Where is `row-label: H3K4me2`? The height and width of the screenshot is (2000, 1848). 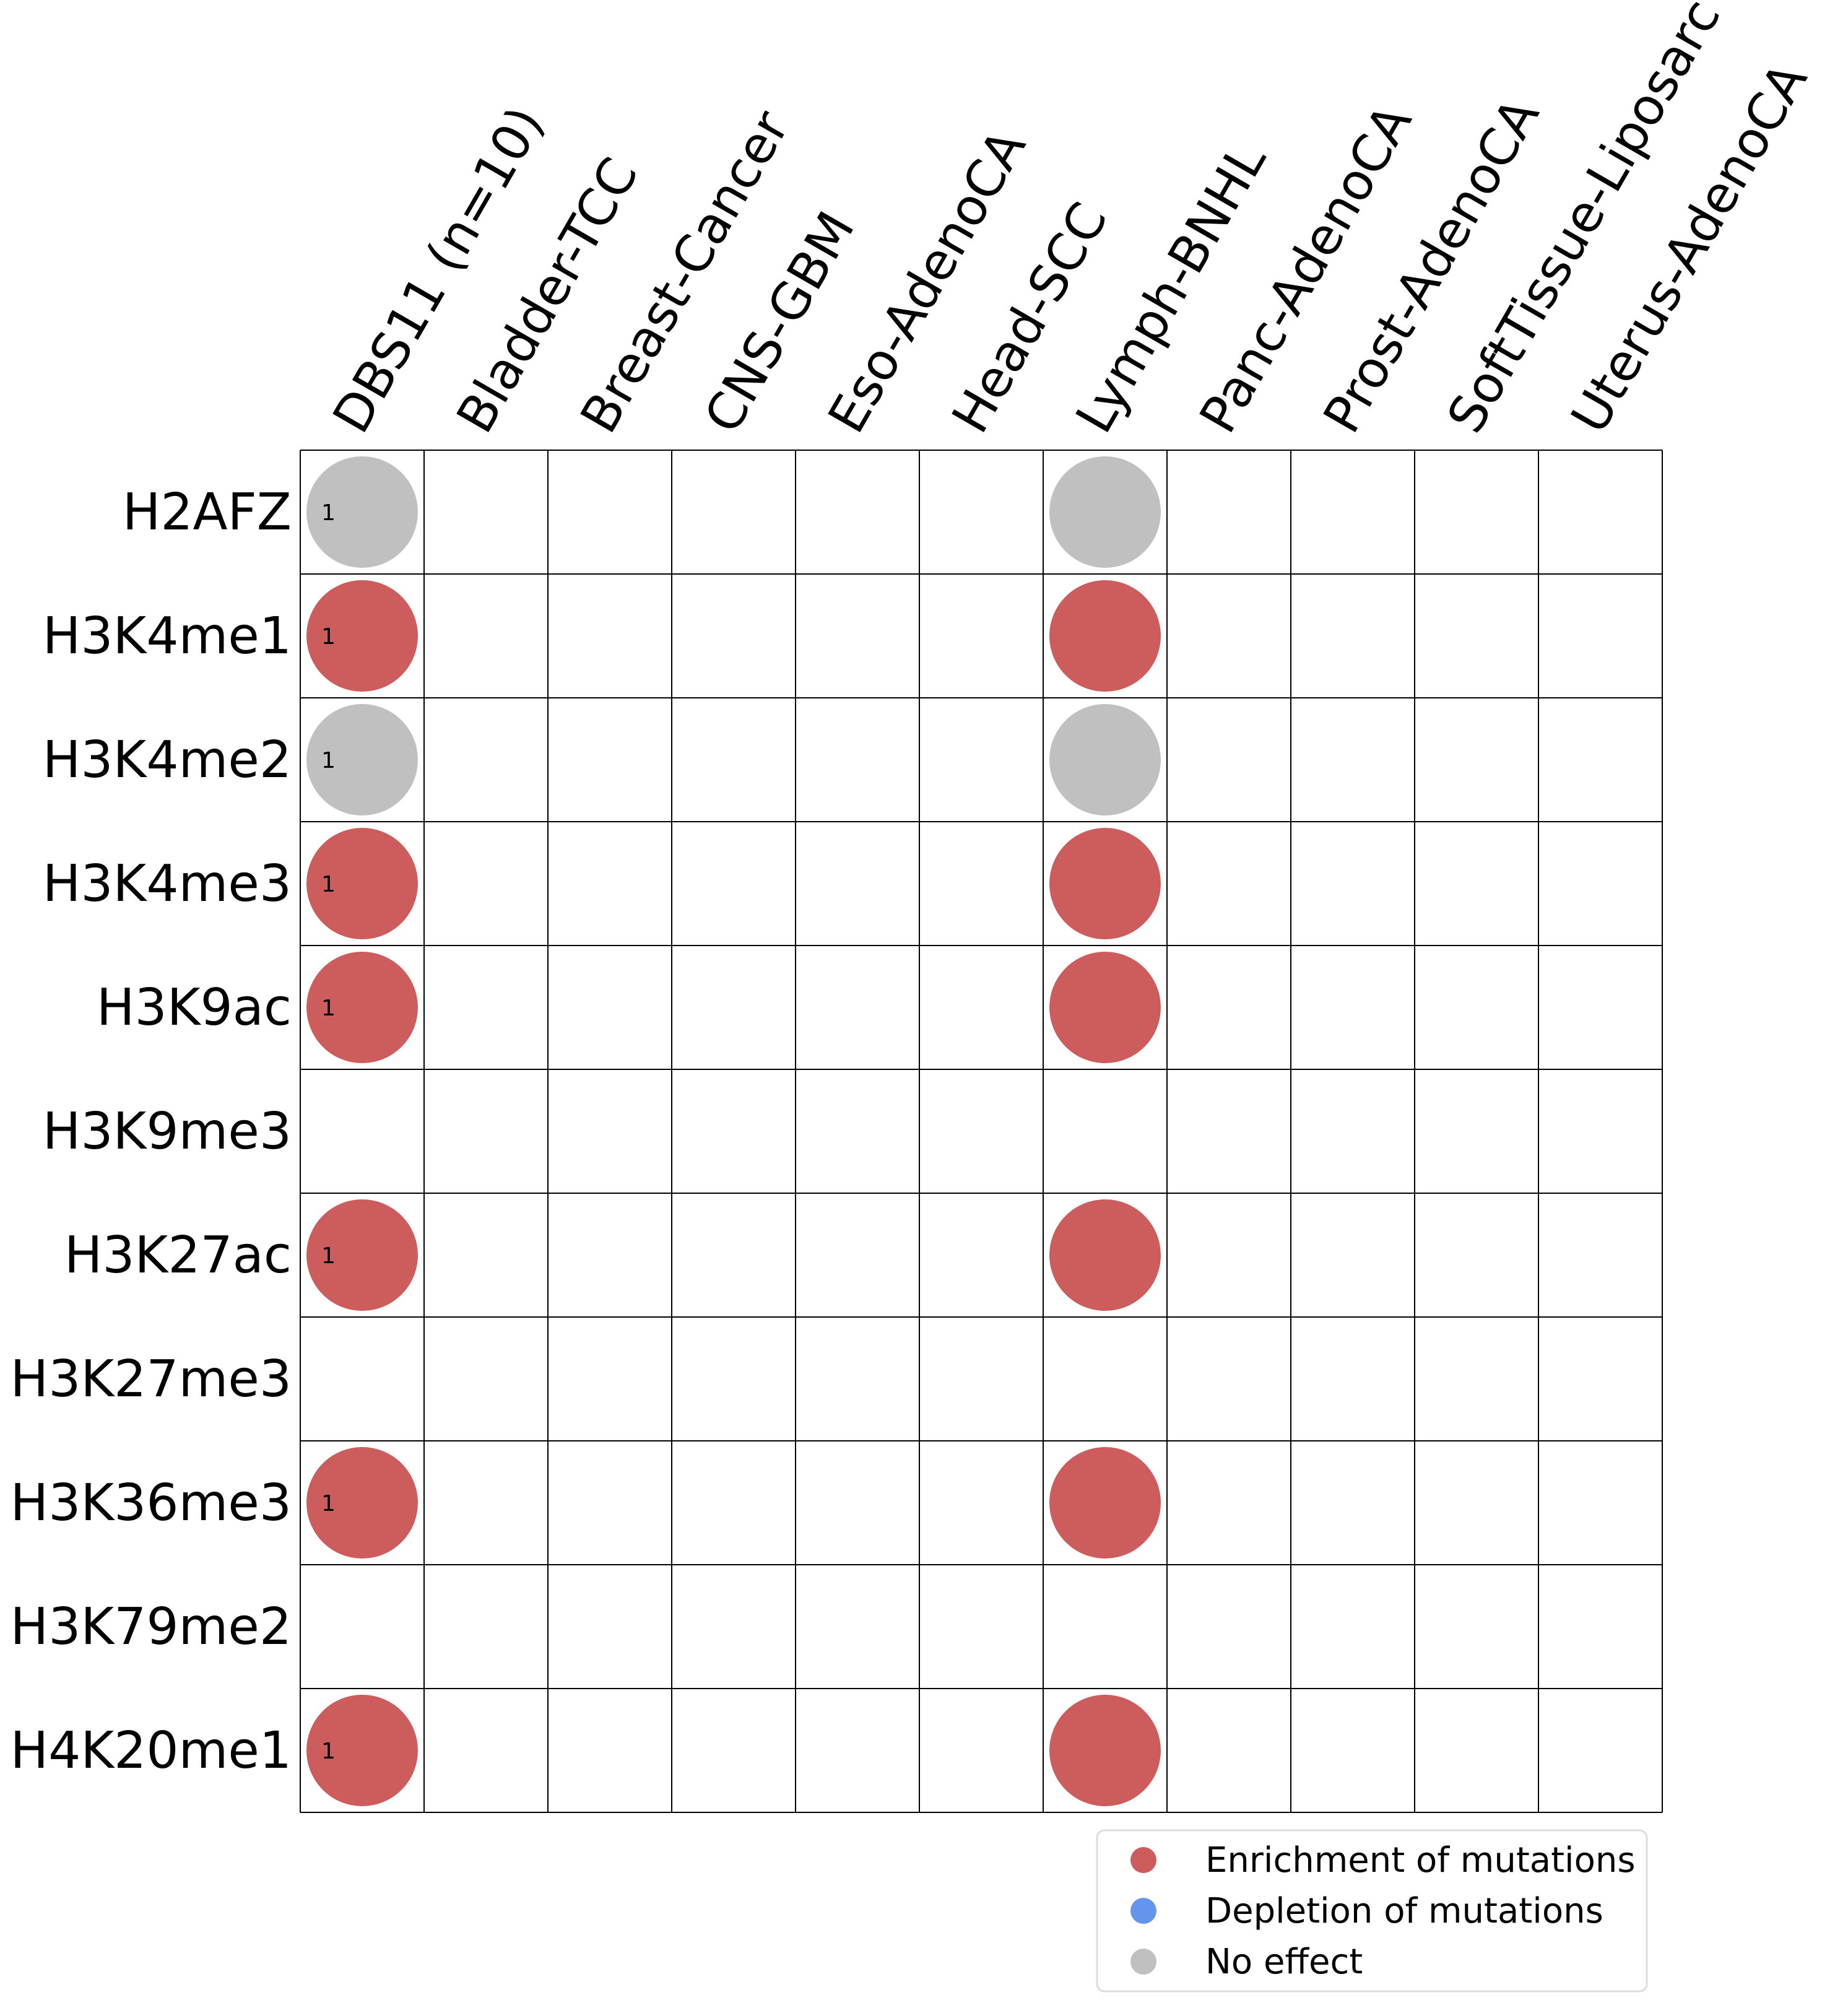 row-label: H3K4me2 is located at coordinates (167, 760).